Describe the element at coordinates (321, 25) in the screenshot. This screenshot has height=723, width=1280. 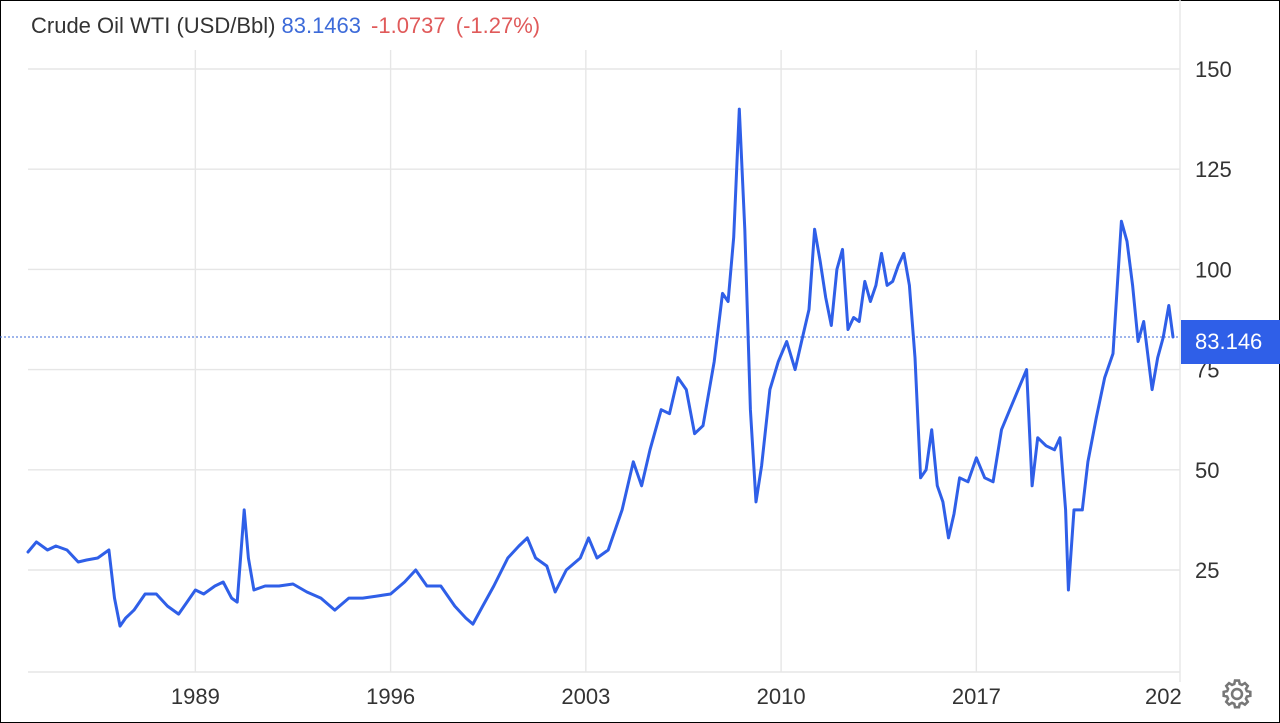
I see `last-price: 83.1463` at that location.